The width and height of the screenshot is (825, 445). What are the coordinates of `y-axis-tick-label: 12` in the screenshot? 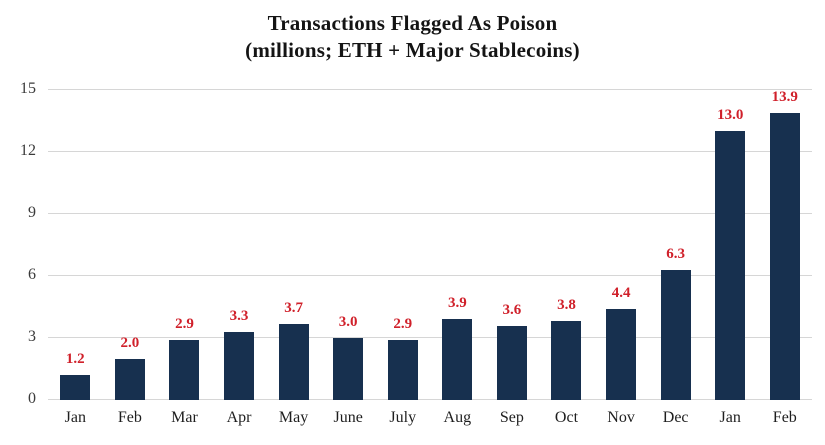 It's located at (28, 150).